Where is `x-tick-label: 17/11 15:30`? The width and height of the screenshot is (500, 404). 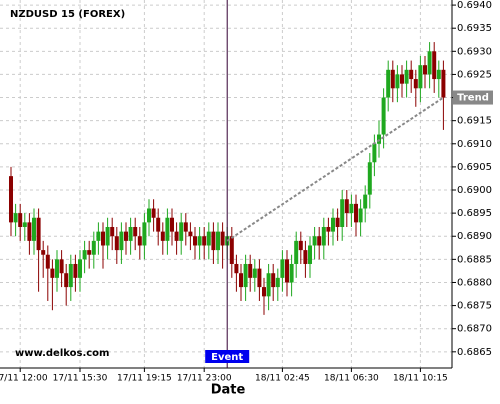 x-tick-label: 17/11 15:30 is located at coordinates (80, 379).